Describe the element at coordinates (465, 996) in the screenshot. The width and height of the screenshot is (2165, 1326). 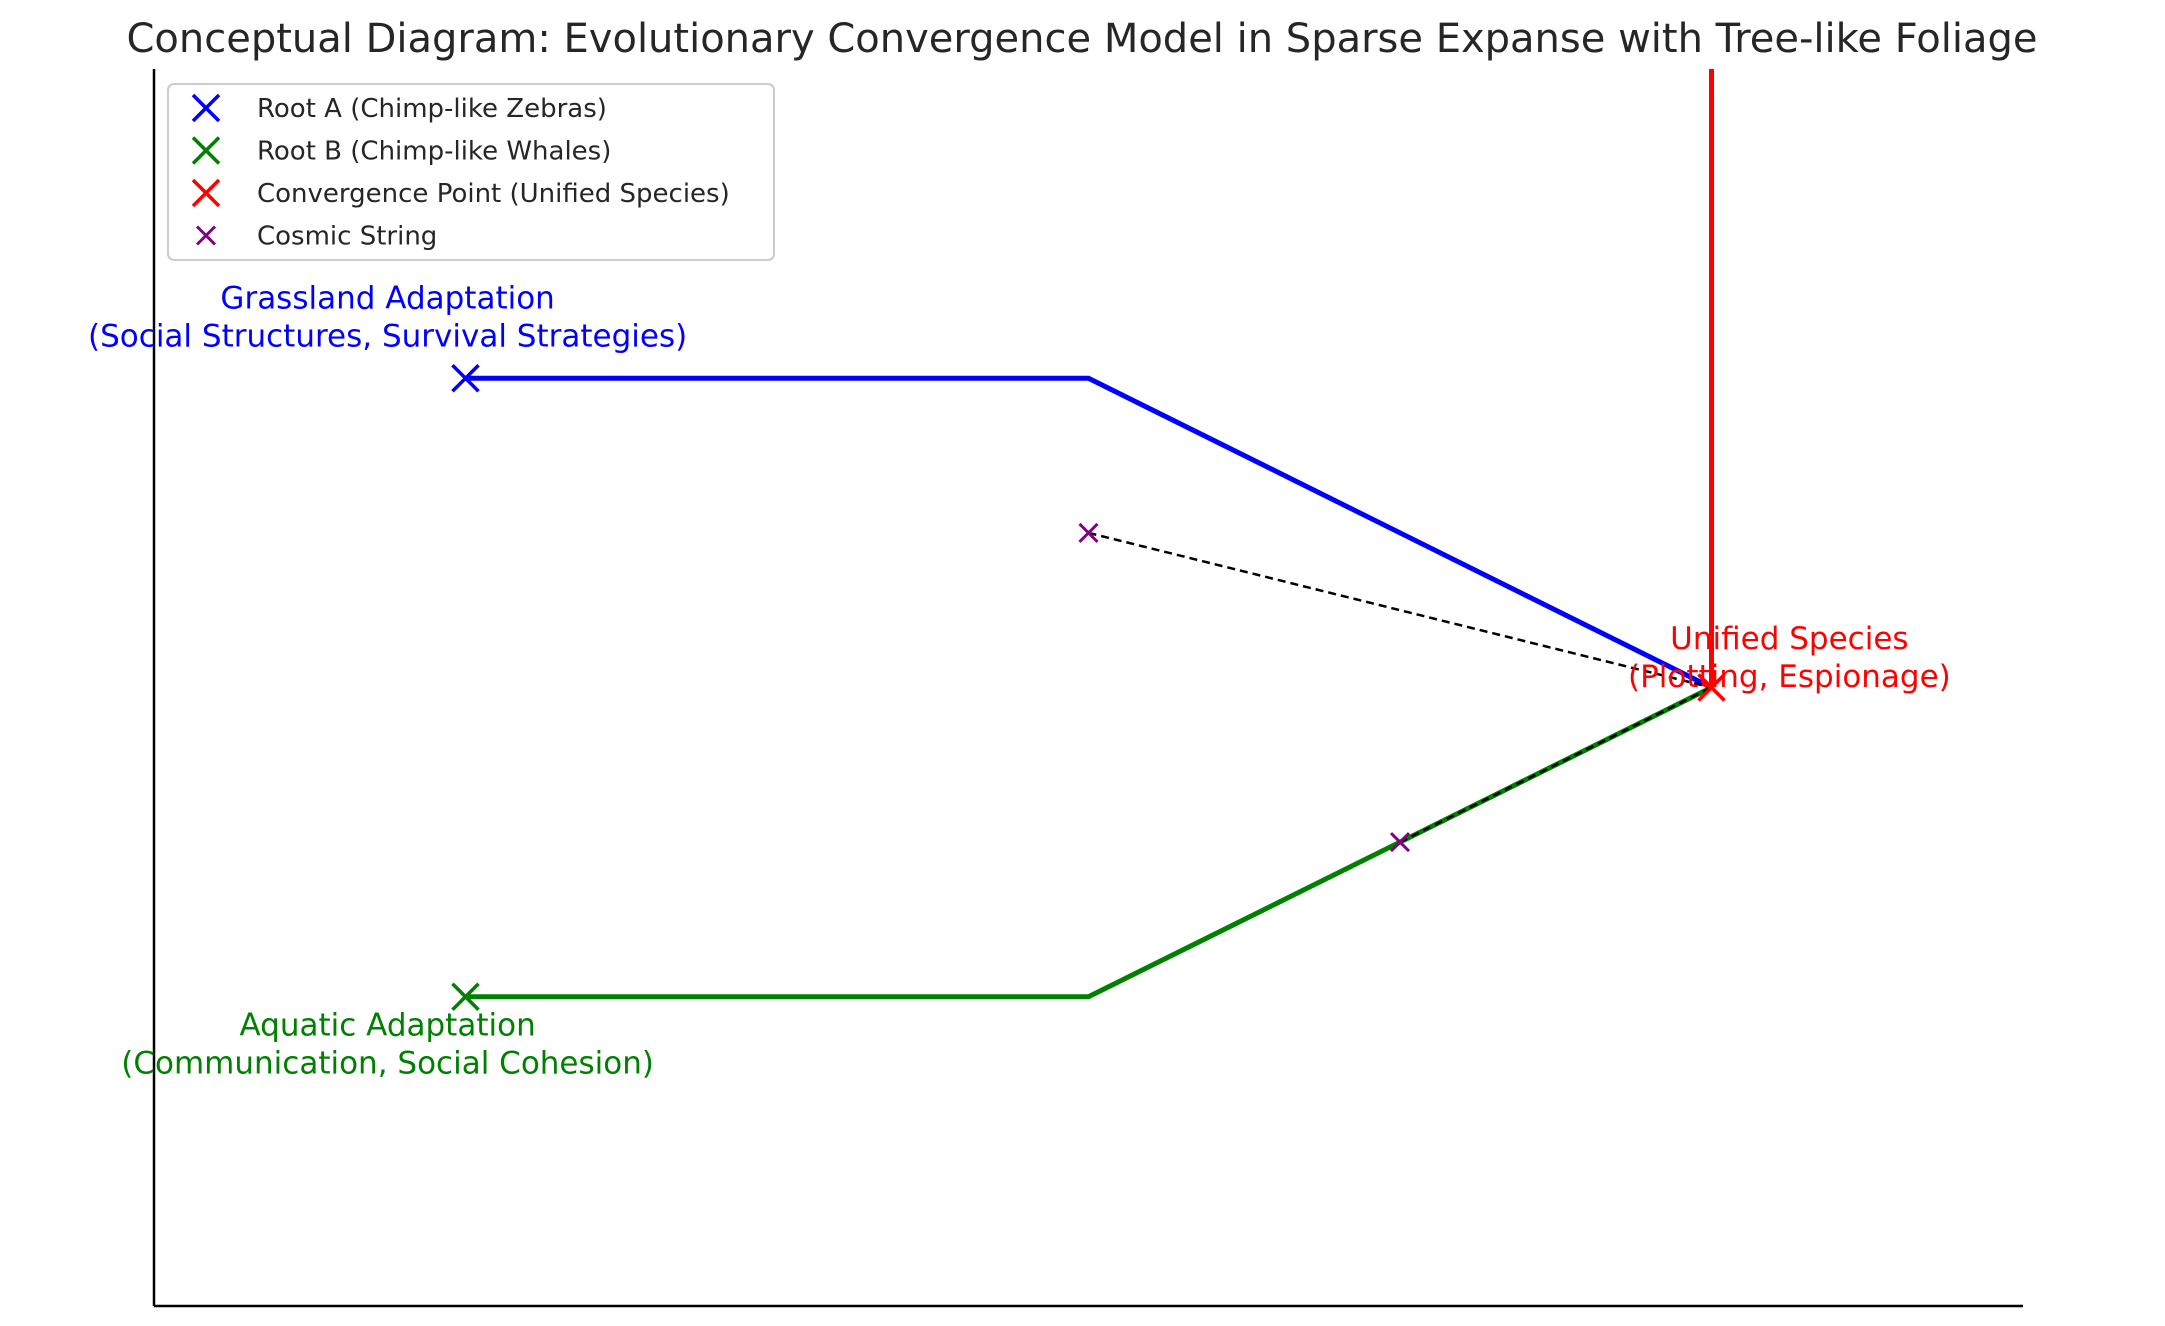
I see `root-b-marker` at that location.